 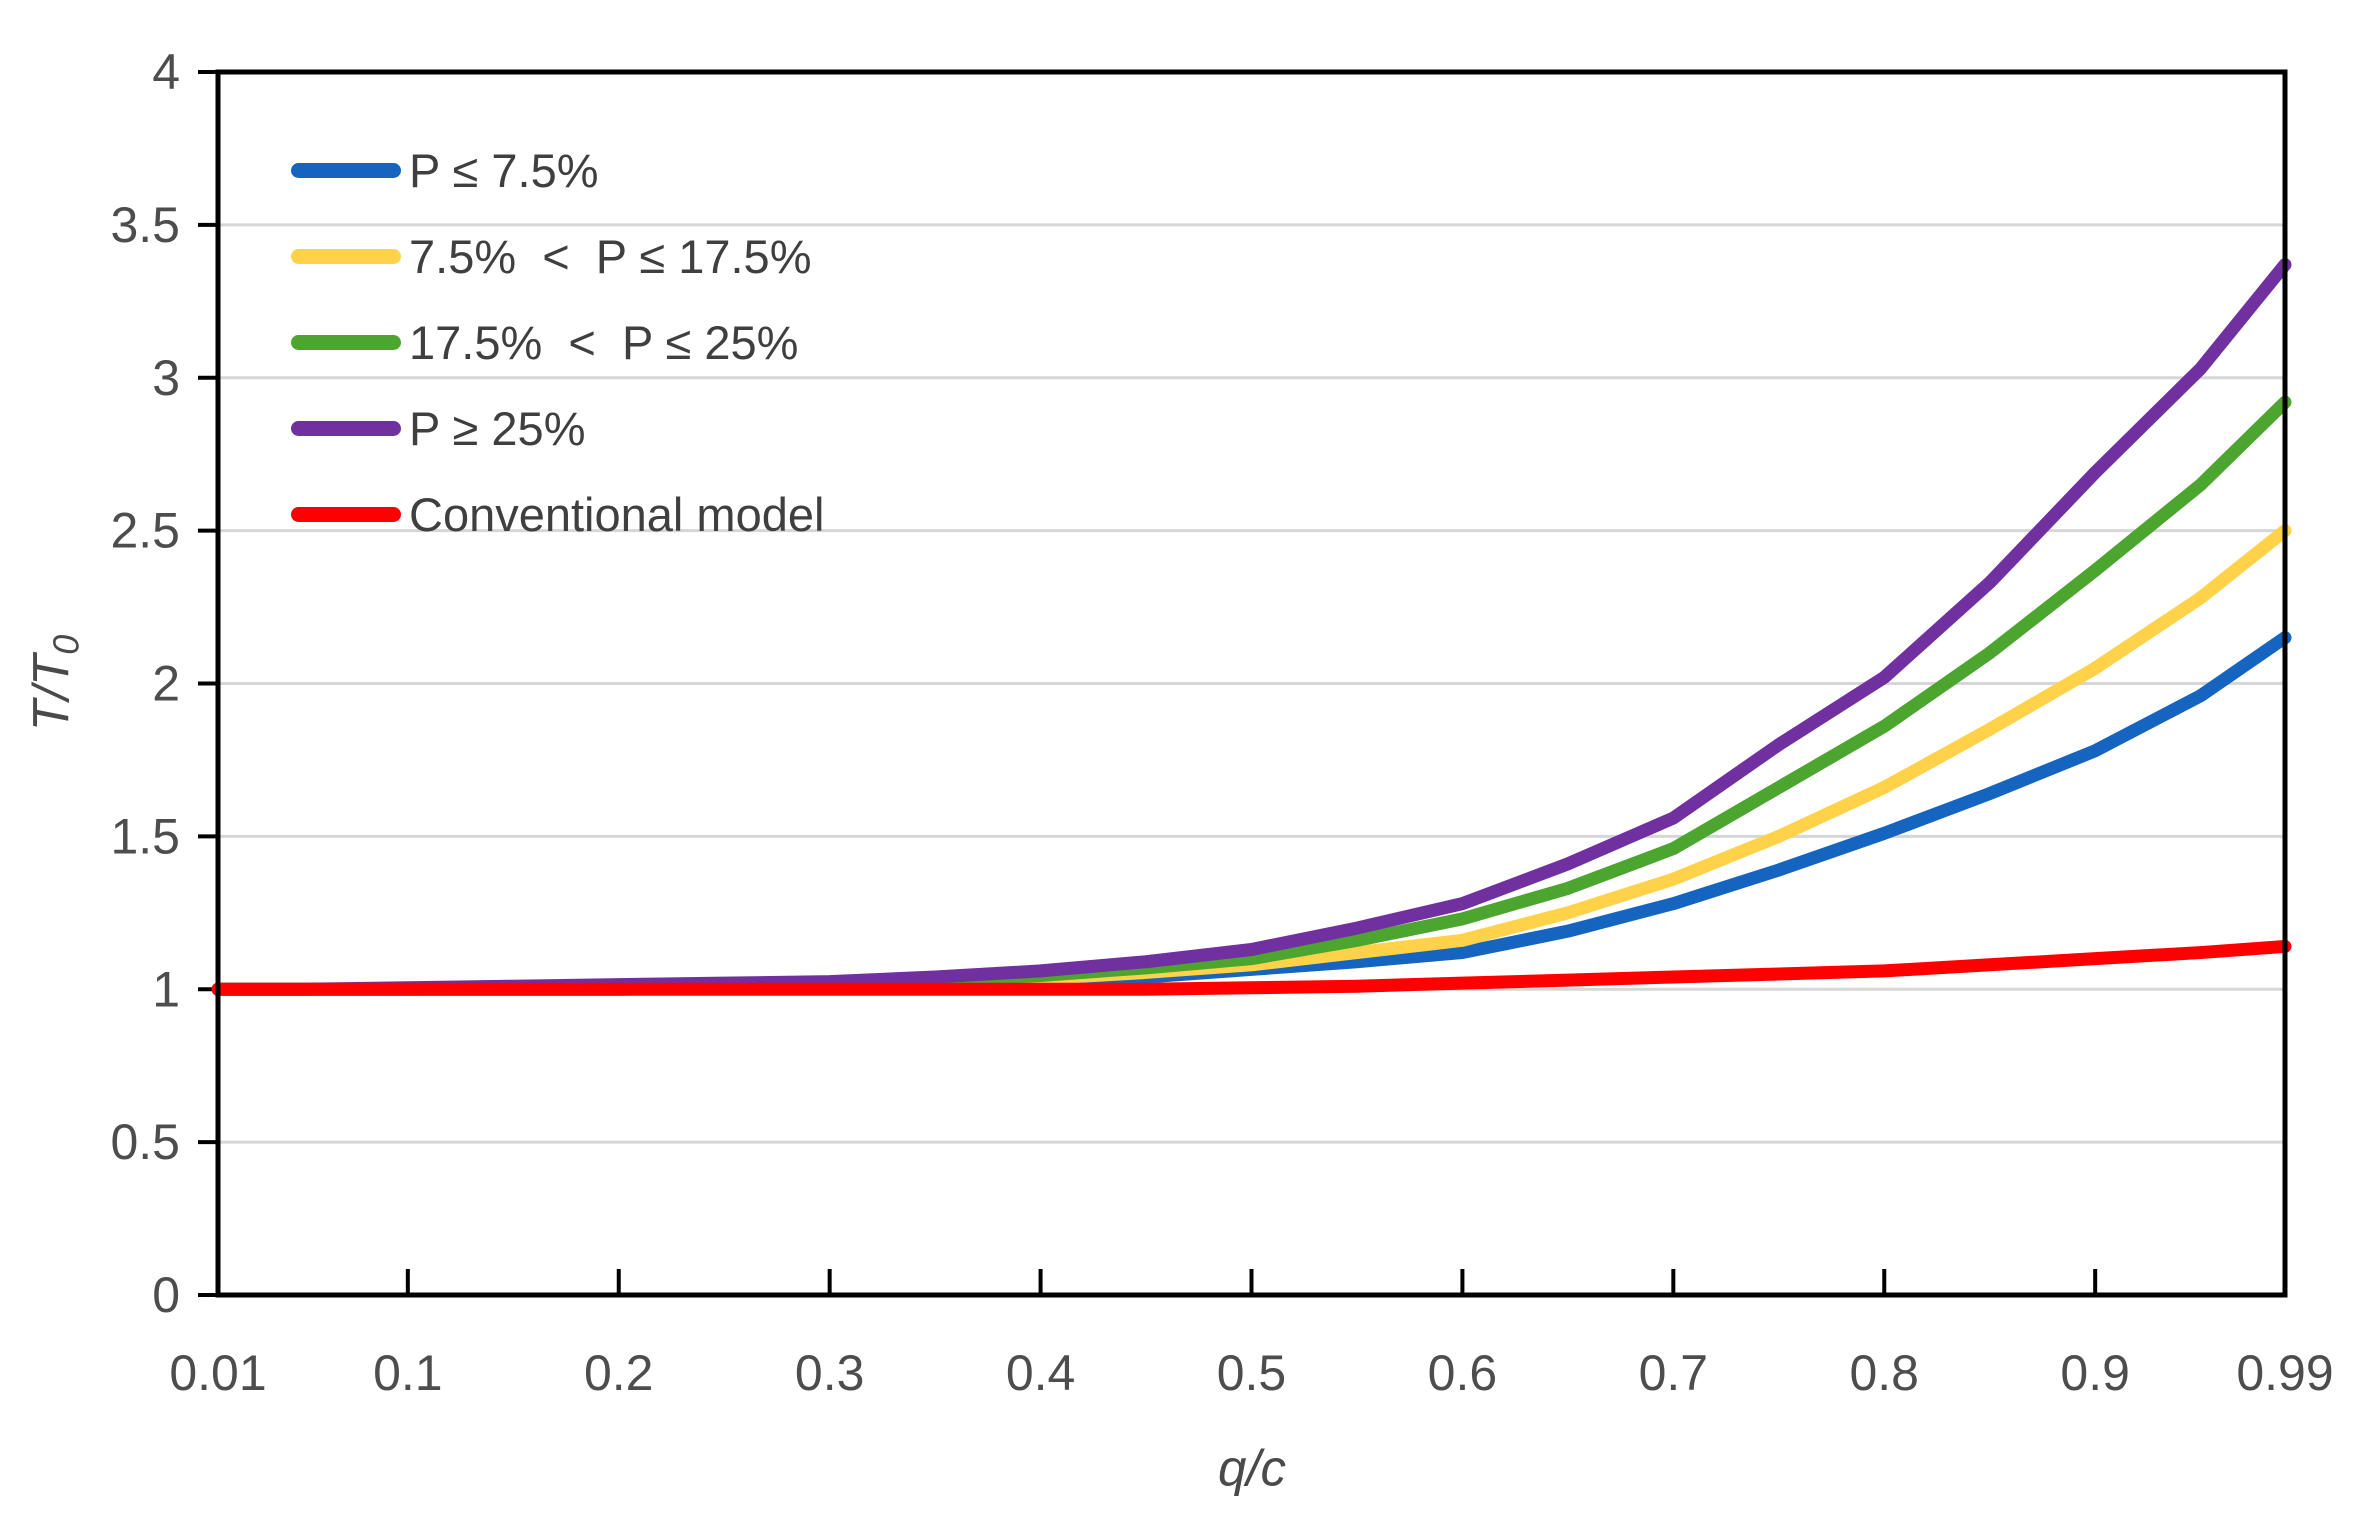 I want to click on legend-label: 7.5% < P ≤ 17.5%, so click(x=610, y=256).